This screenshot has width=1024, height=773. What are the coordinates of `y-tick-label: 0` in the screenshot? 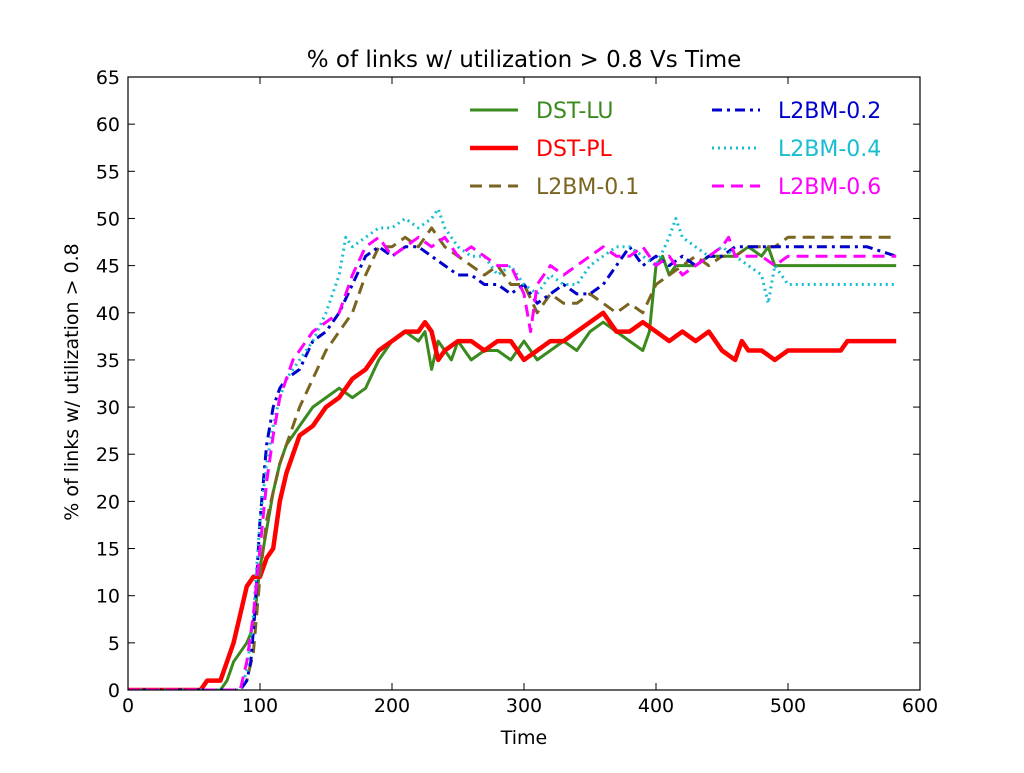 It's located at (114, 691).